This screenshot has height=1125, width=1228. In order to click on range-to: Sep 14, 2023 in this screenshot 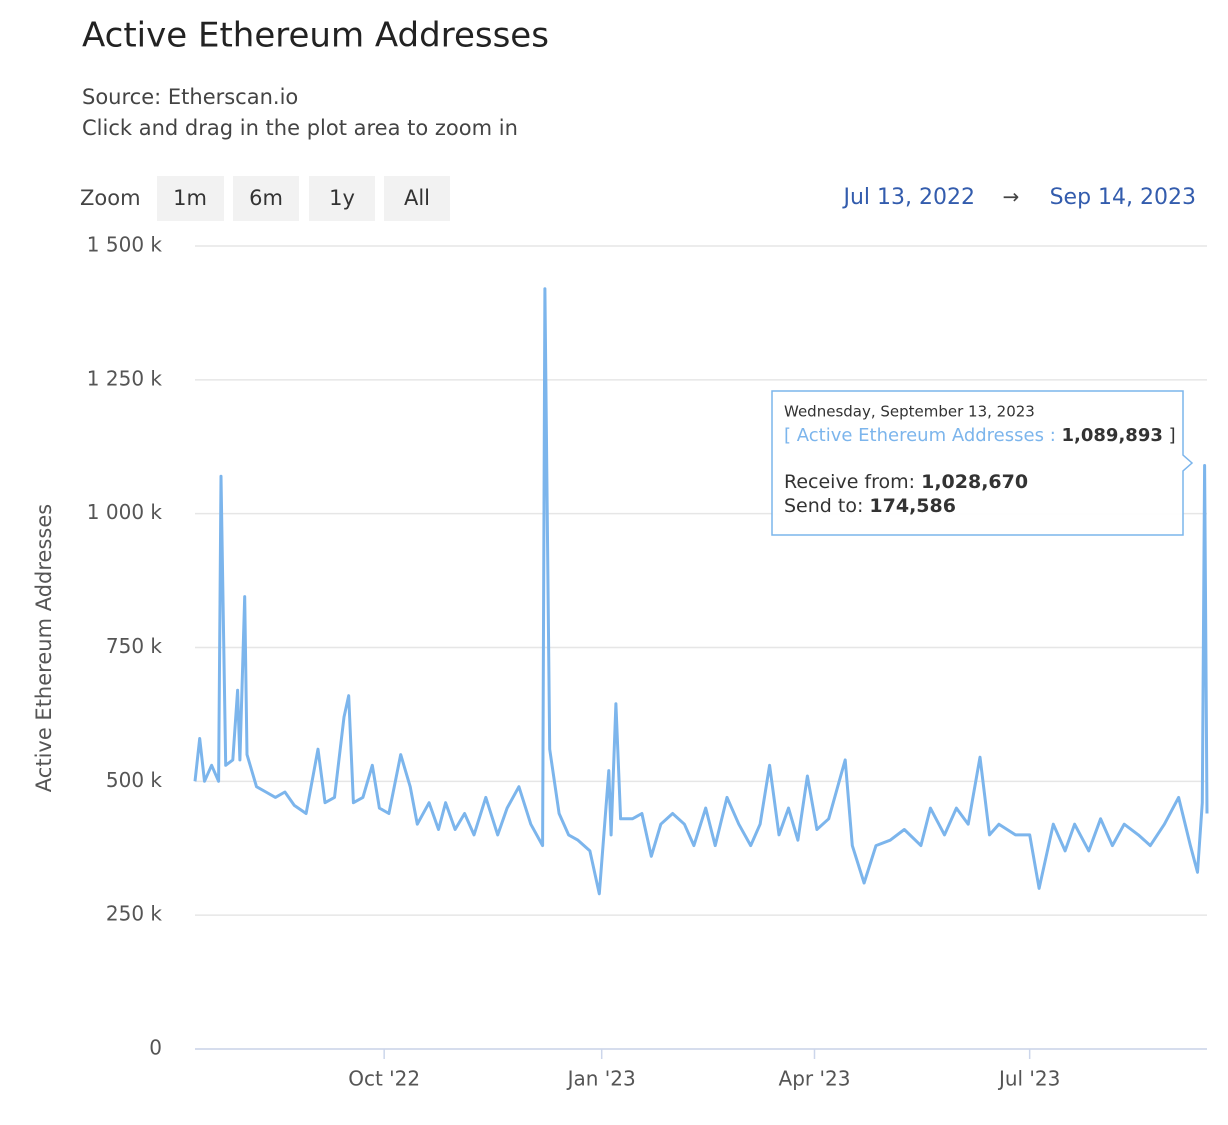, I will do `click(1123, 197)`.